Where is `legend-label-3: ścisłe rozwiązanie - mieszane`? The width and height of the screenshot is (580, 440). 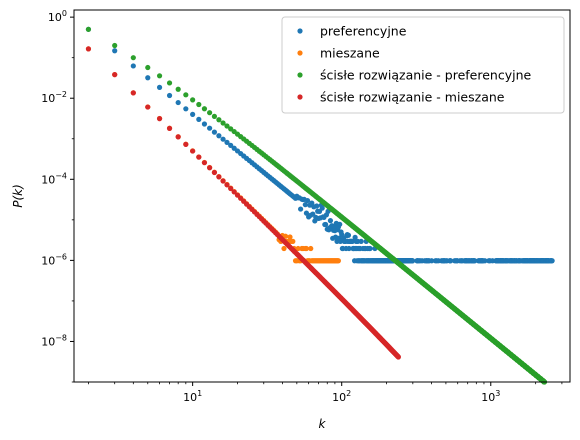
legend-label-3: ścisłe rozwiązanie - mieszane is located at coordinates (412, 97).